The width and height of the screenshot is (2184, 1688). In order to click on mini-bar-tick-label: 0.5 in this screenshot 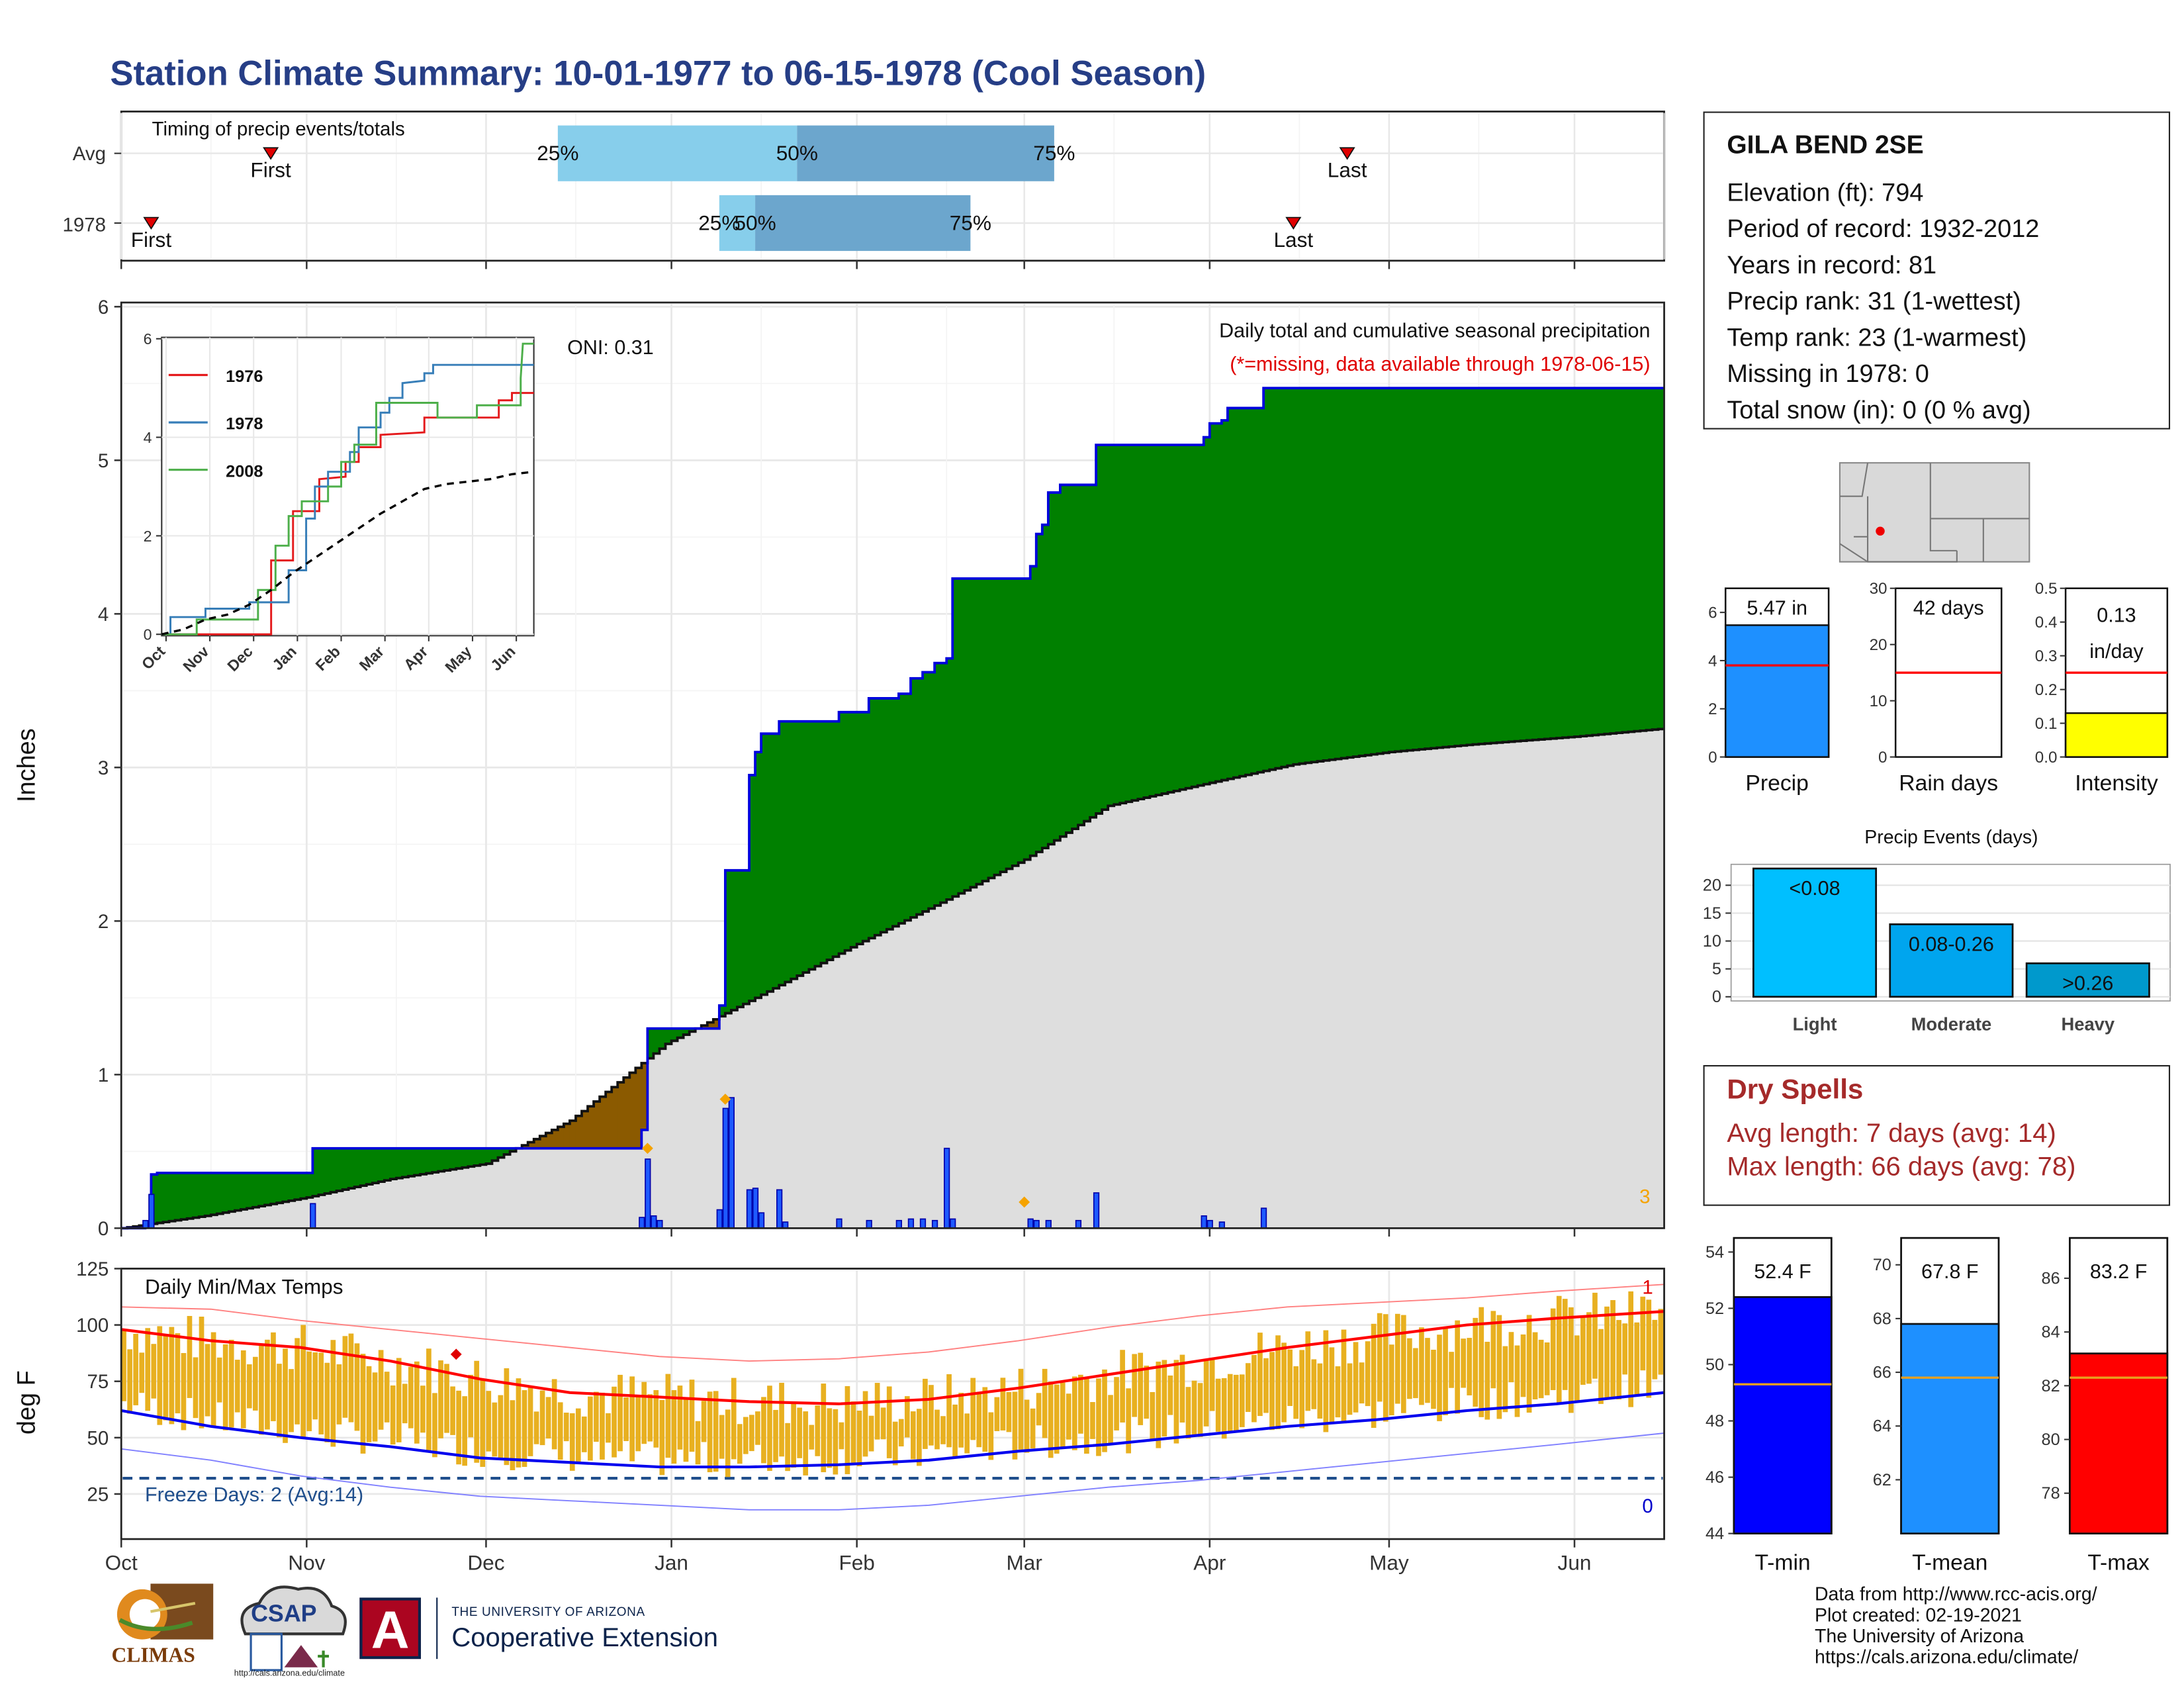, I will do `click(2046, 589)`.